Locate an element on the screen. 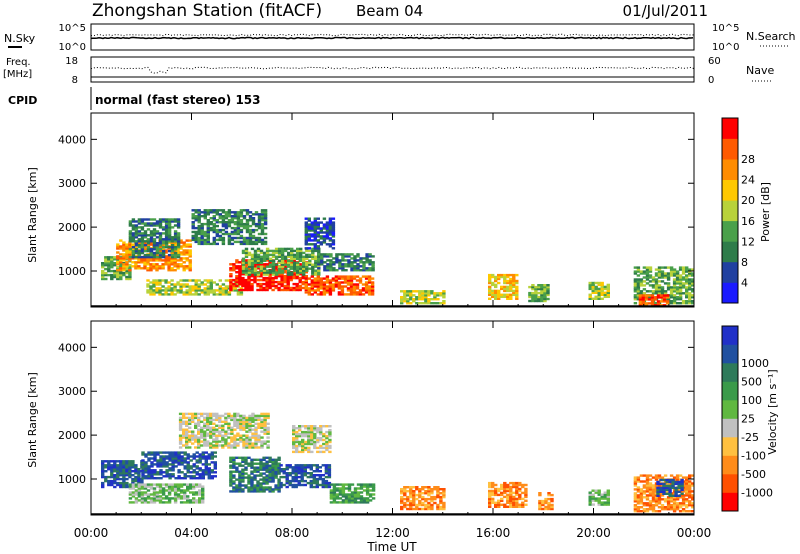  nave-tick-top: 60 is located at coordinates (714, 61).